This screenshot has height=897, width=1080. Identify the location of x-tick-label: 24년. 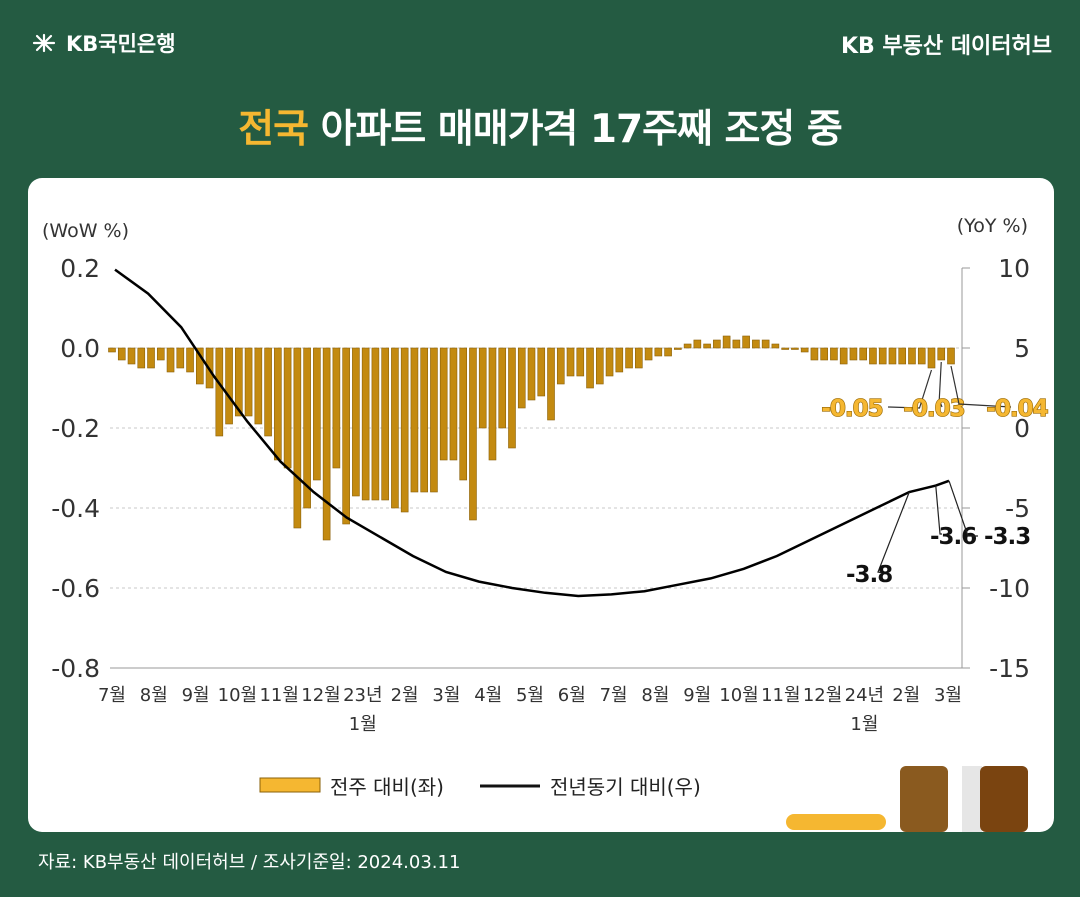
(864, 695).